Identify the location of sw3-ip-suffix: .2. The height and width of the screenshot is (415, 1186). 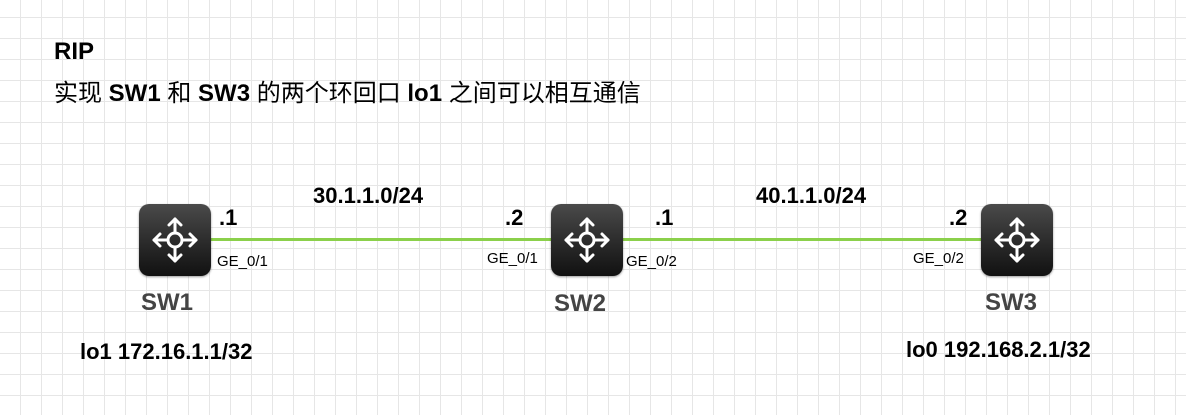
(958, 217).